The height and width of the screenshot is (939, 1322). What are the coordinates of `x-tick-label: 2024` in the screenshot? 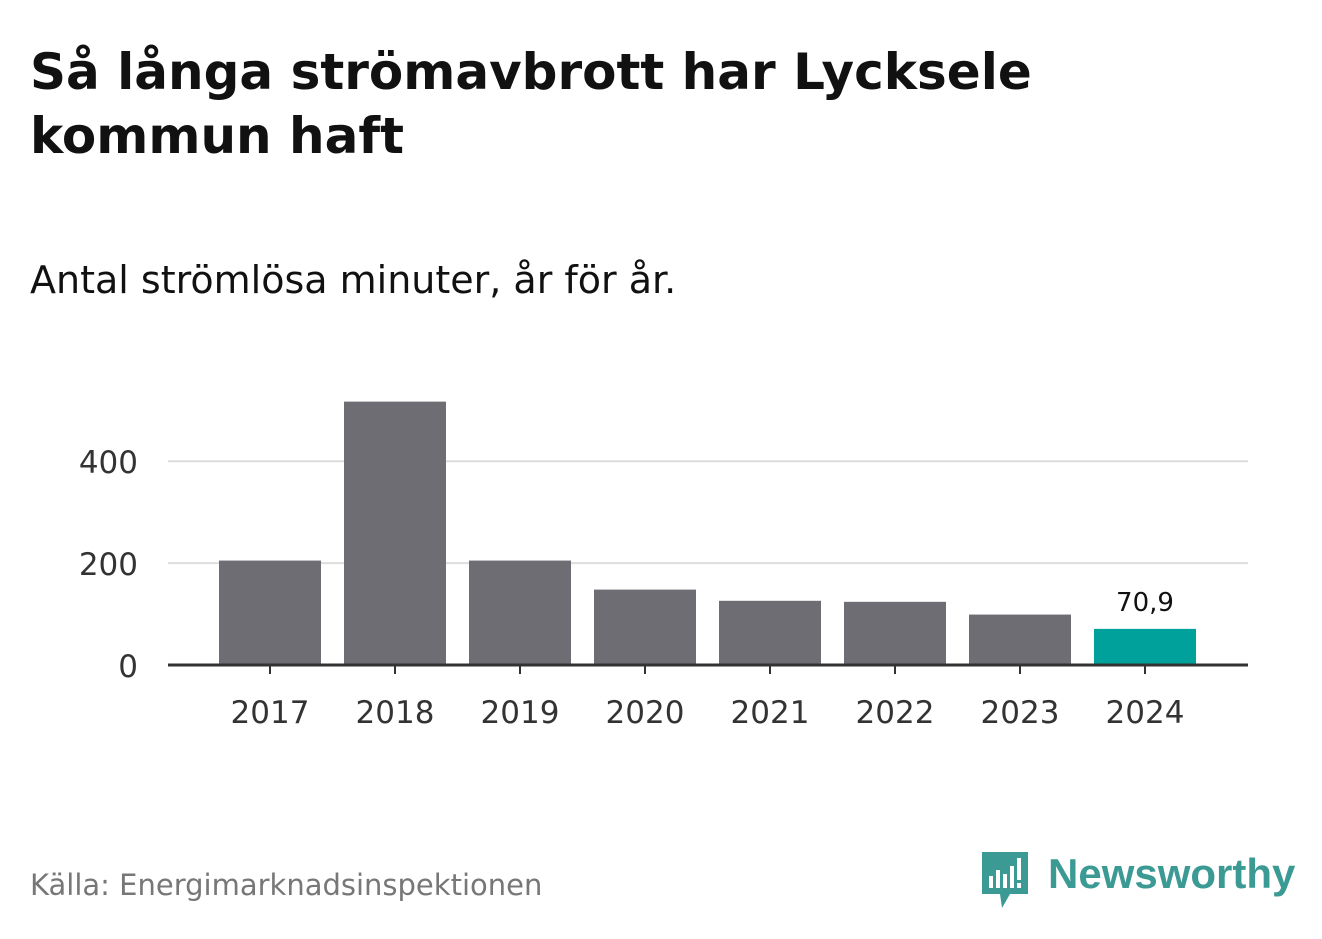 It's located at (1145, 713).